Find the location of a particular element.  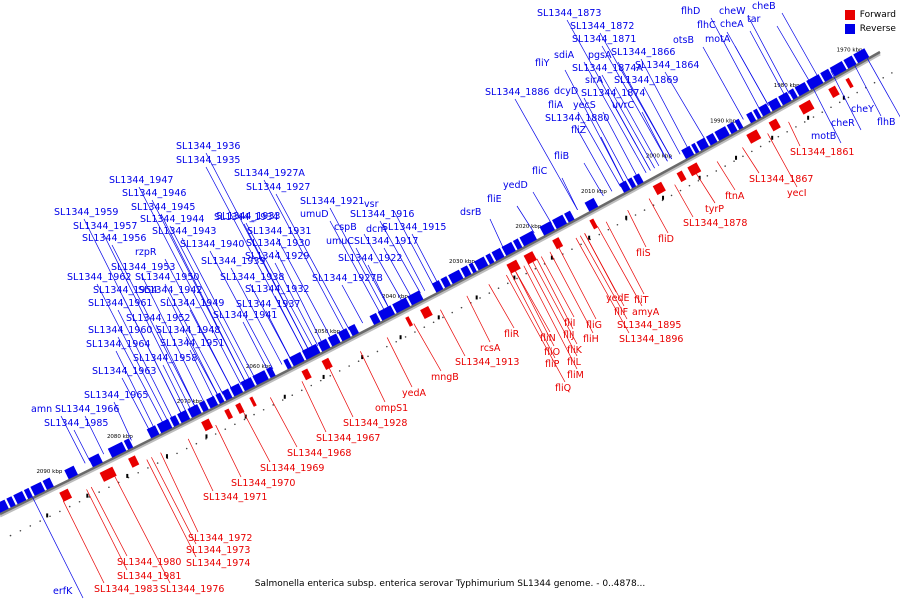

forward-gene-label: SL1344_1969 is located at coordinates (292, 468).